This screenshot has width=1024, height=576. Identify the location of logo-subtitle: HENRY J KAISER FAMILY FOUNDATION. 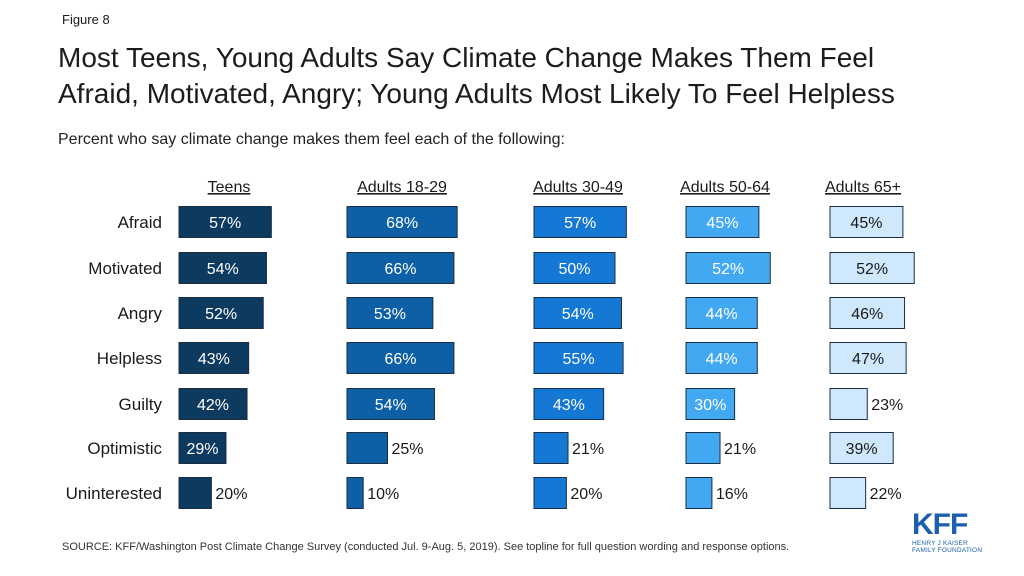
(947, 547).